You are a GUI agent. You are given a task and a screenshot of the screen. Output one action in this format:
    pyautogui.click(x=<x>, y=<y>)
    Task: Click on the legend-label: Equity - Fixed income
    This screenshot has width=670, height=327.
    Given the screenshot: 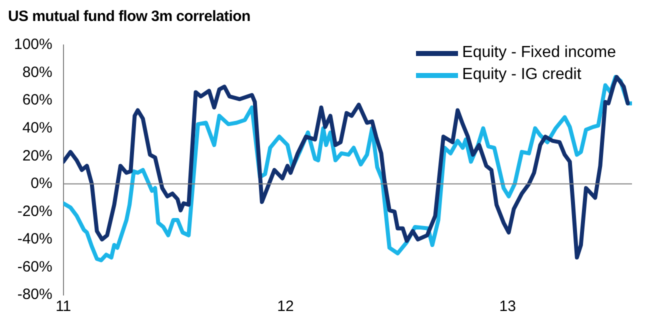 What is the action you would take?
    pyautogui.click(x=539, y=53)
    